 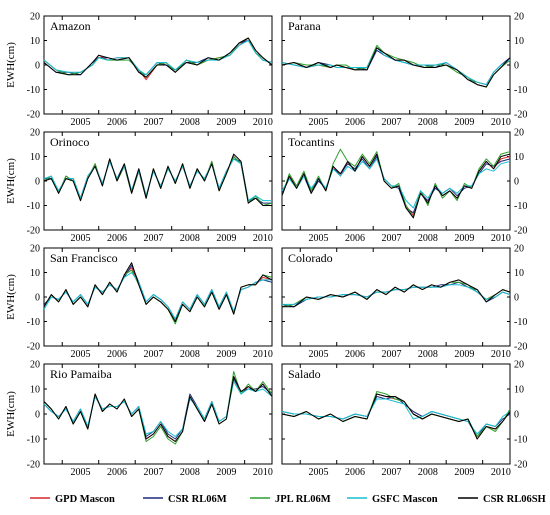 I want to click on plot-frame, so click(x=396, y=414).